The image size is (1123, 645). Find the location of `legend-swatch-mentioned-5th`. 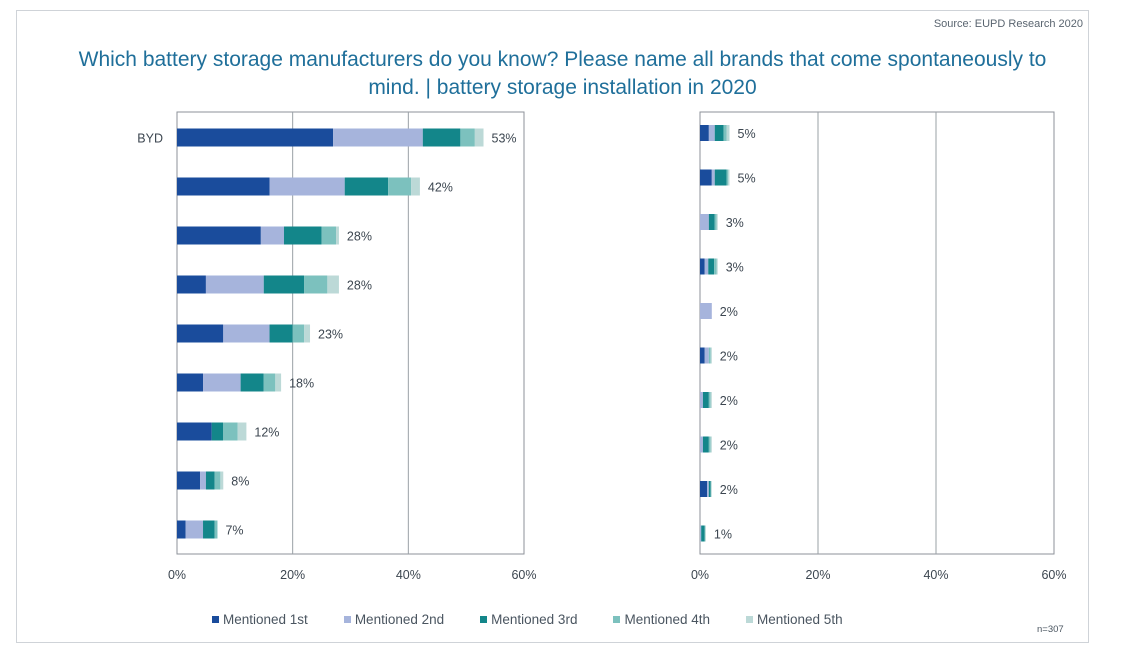

legend-swatch-mentioned-5th is located at coordinates (750, 619).